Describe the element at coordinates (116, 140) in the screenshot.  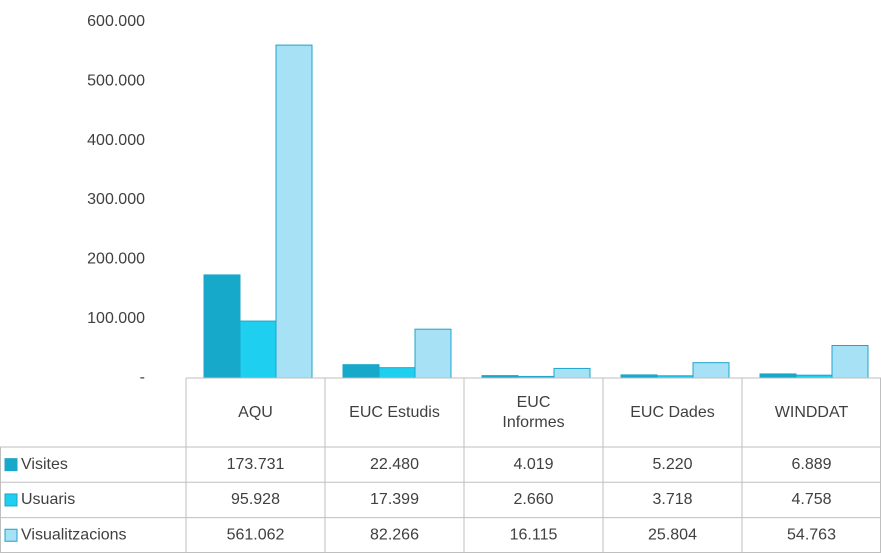
I see `y-tick-label: 400.000` at that location.